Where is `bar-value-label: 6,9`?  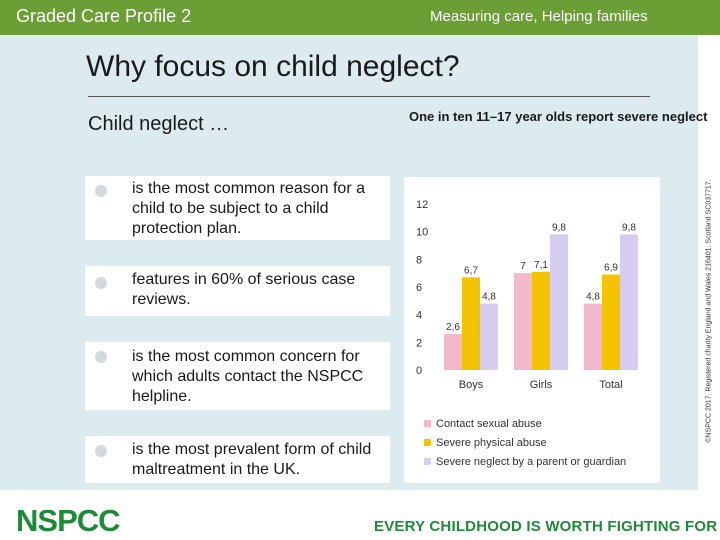 bar-value-label: 6,9 is located at coordinates (611, 268).